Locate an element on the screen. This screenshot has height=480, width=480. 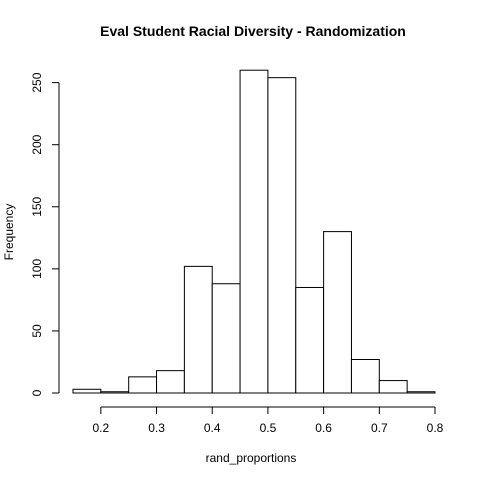
x-tick-label: 0.7 is located at coordinates (379, 428).